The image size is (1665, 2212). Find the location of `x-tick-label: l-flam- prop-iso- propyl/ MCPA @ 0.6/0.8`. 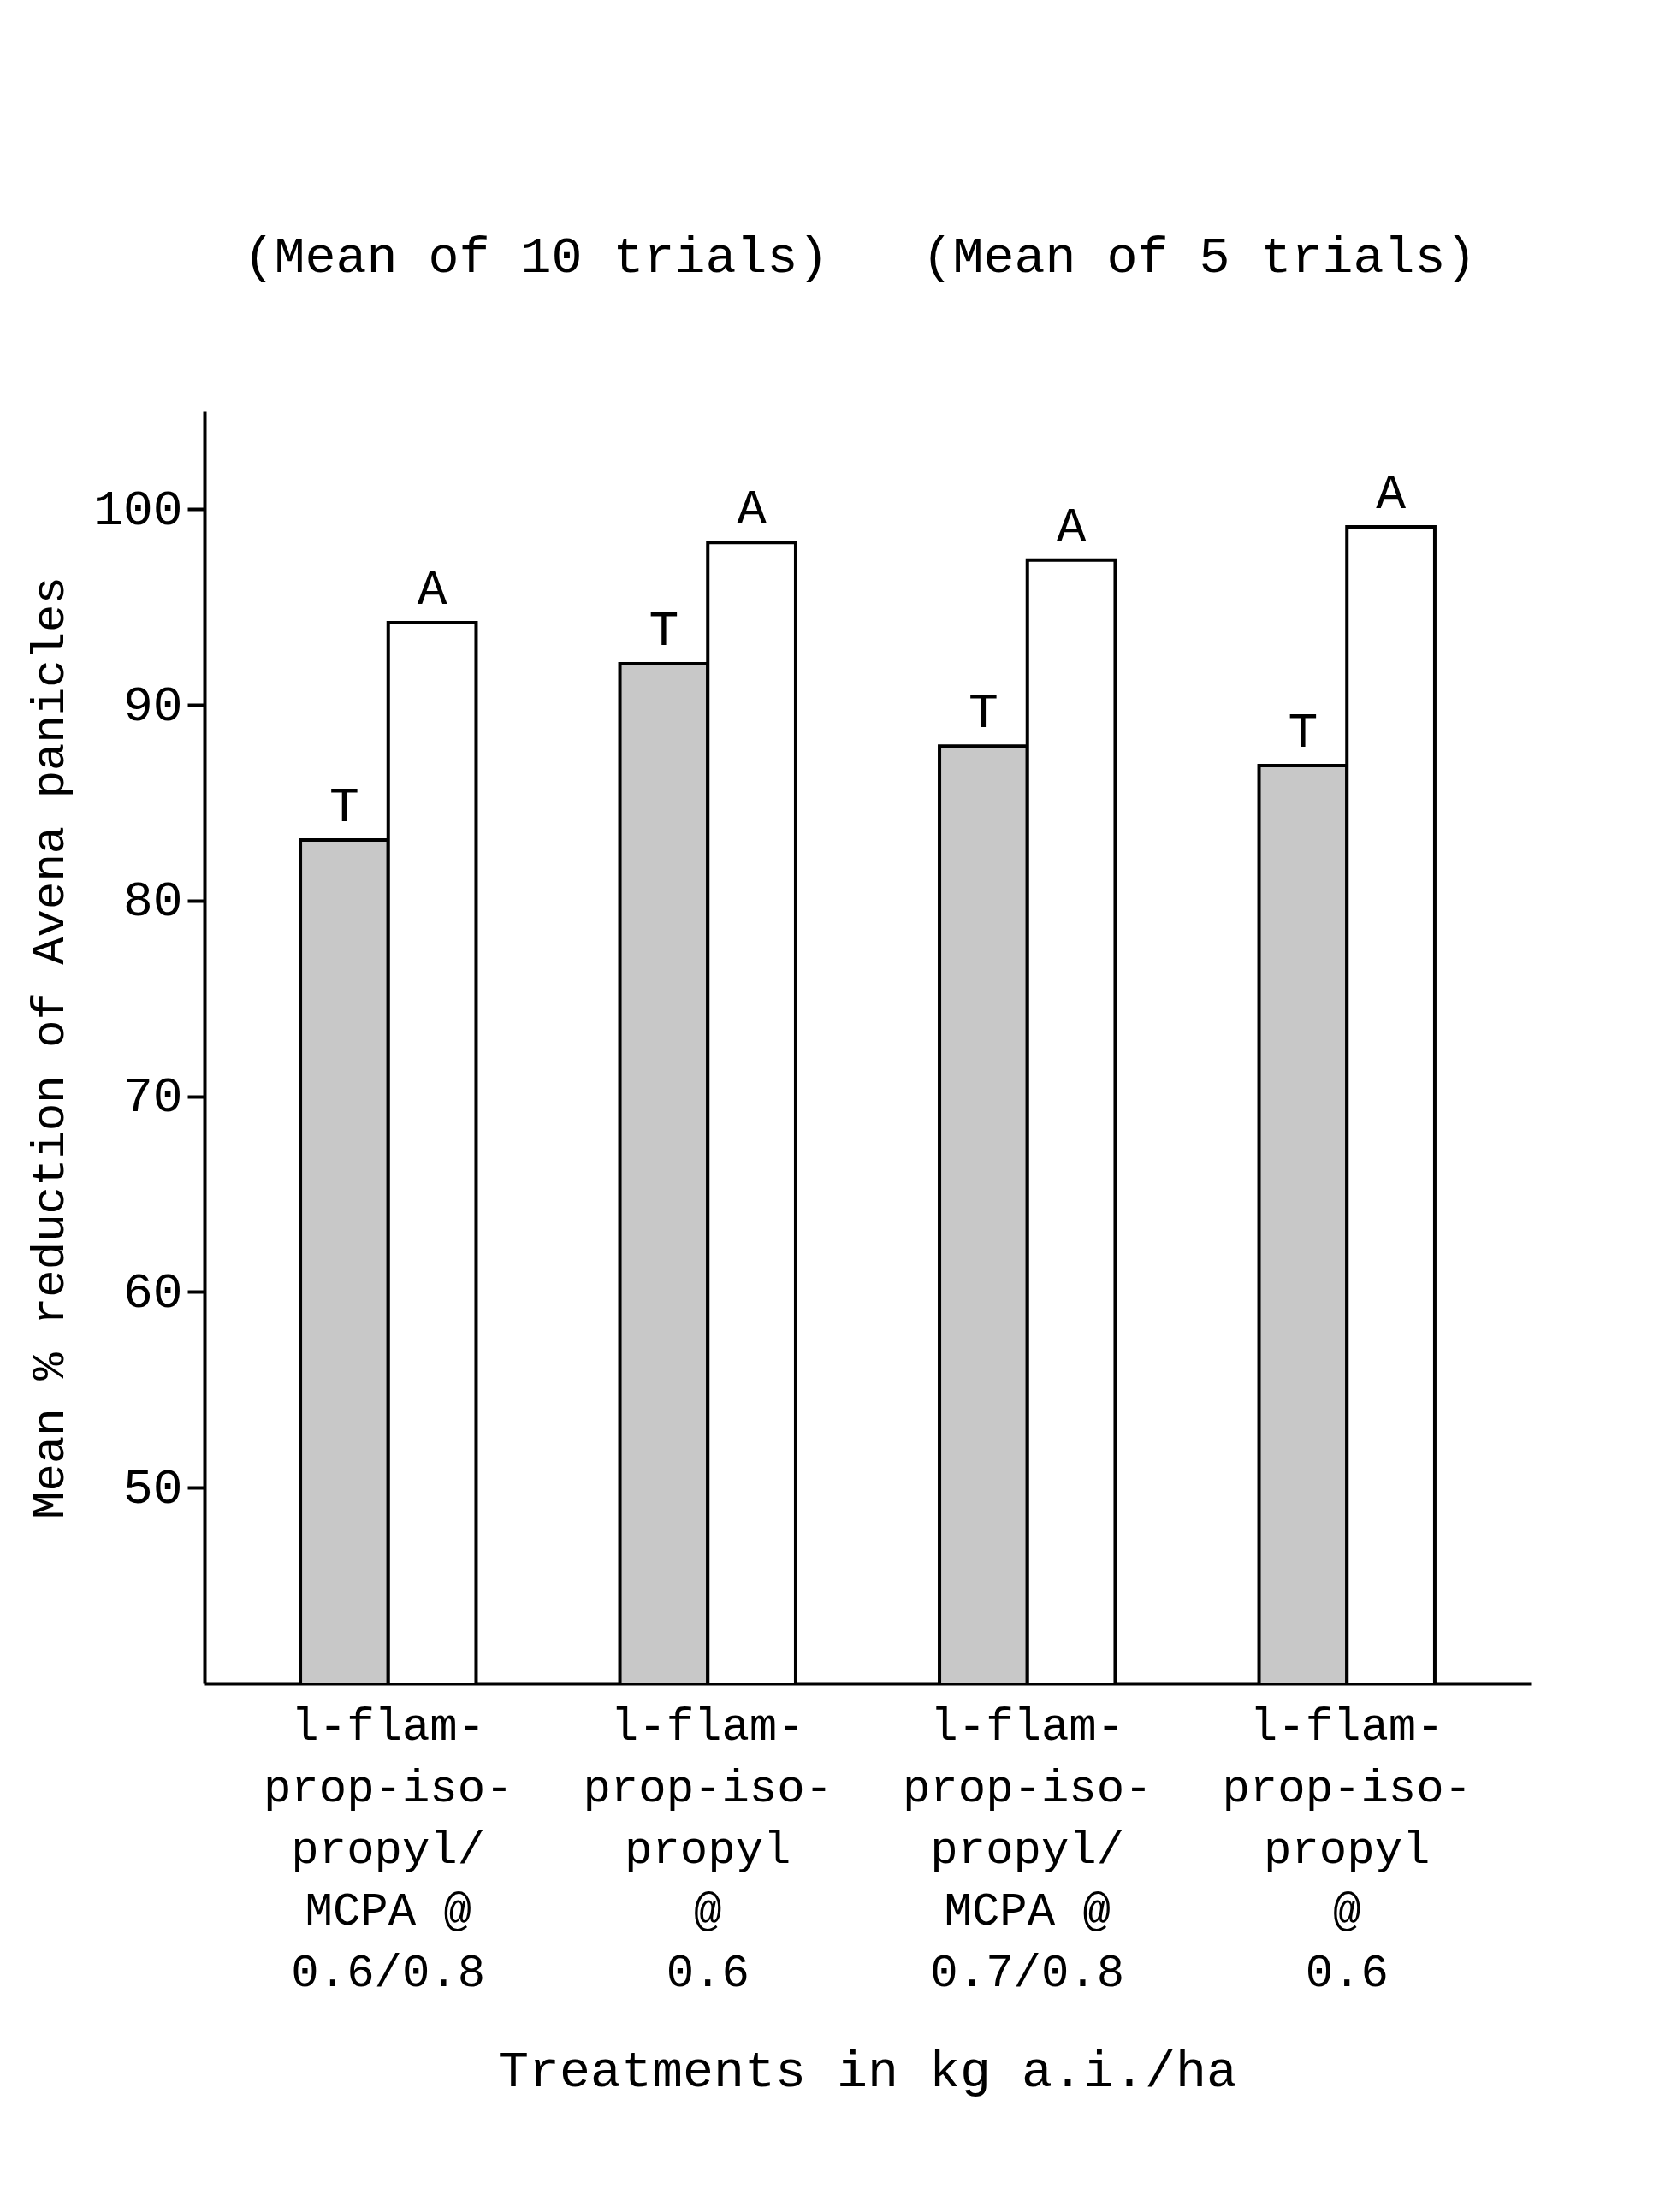

x-tick-label: l-flam- prop-iso- propyl/ MCPA @ 0.6/0.8 is located at coordinates (388, 1850).